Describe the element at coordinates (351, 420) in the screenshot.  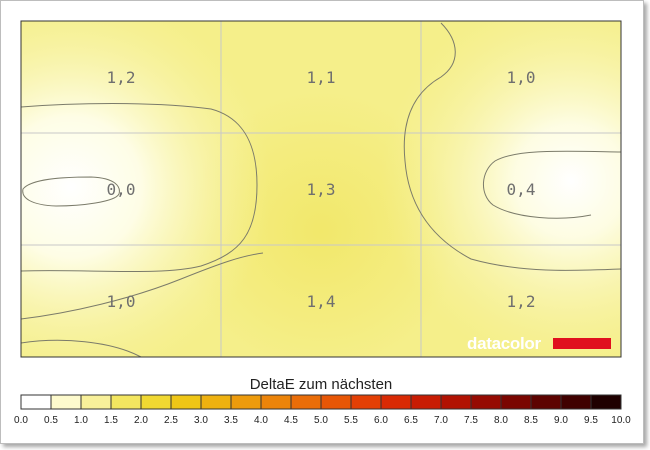
I see `colorbar-tick-label: 5.5` at that location.